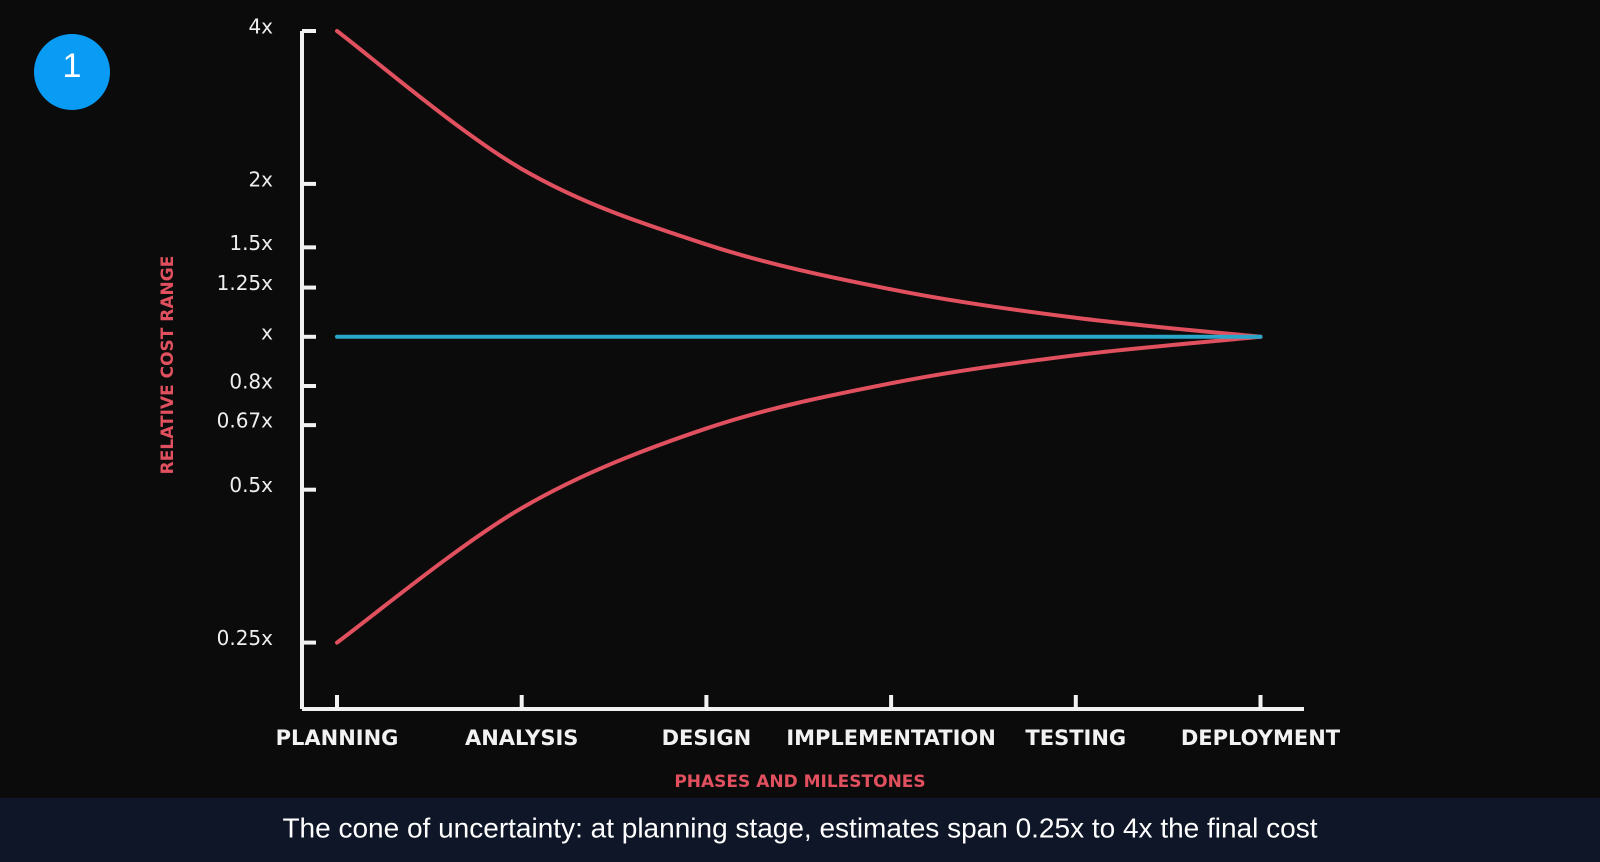 The width and height of the screenshot is (1600, 862). Describe the element at coordinates (337, 738) in the screenshot. I see `x-tick-label: PLANNING` at that location.